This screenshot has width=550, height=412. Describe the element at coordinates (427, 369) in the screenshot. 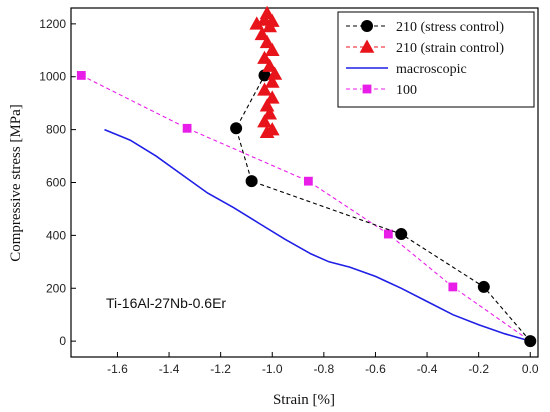

I see `x-tick-label: -0.4` at that location.